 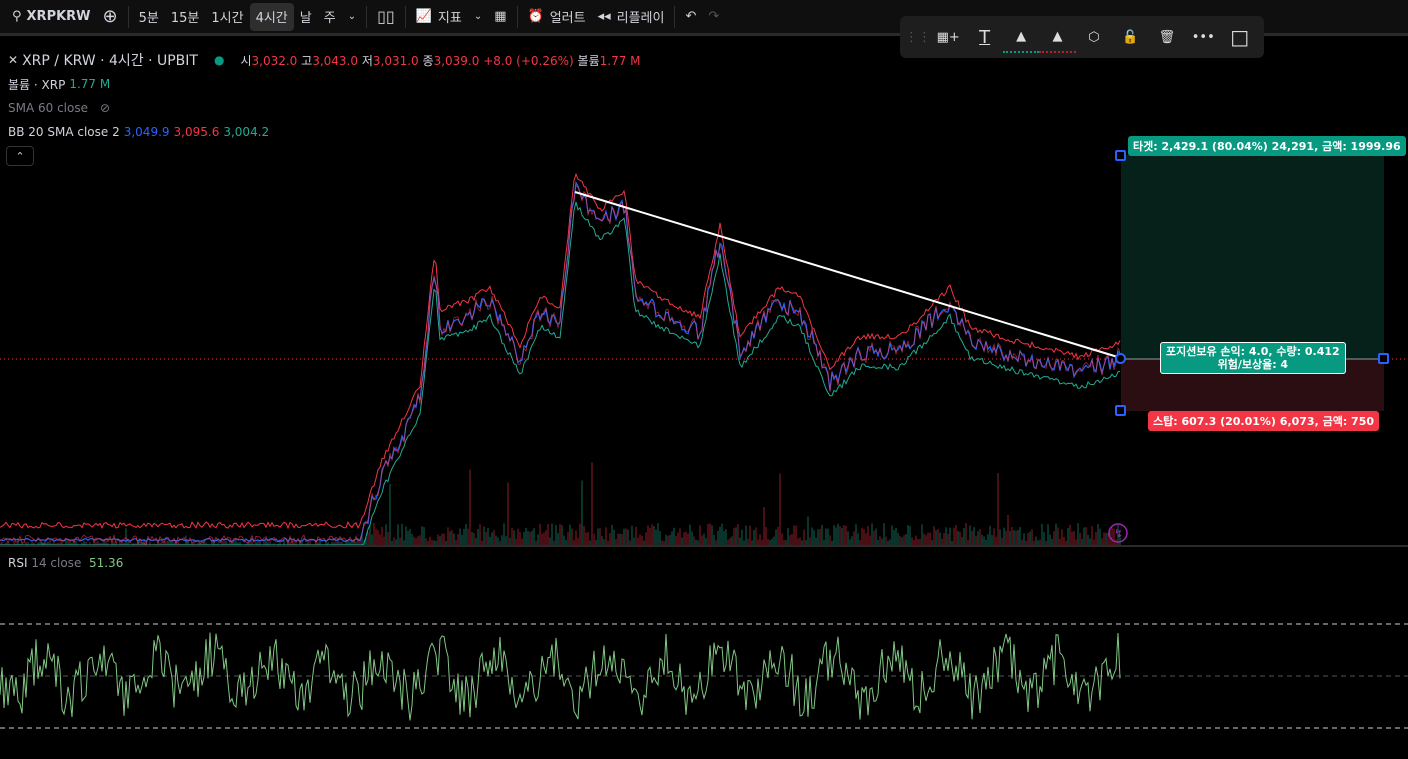 What do you see at coordinates (1240, 37) in the screenshot?
I see `select-box-icon: □` at bounding box center [1240, 37].